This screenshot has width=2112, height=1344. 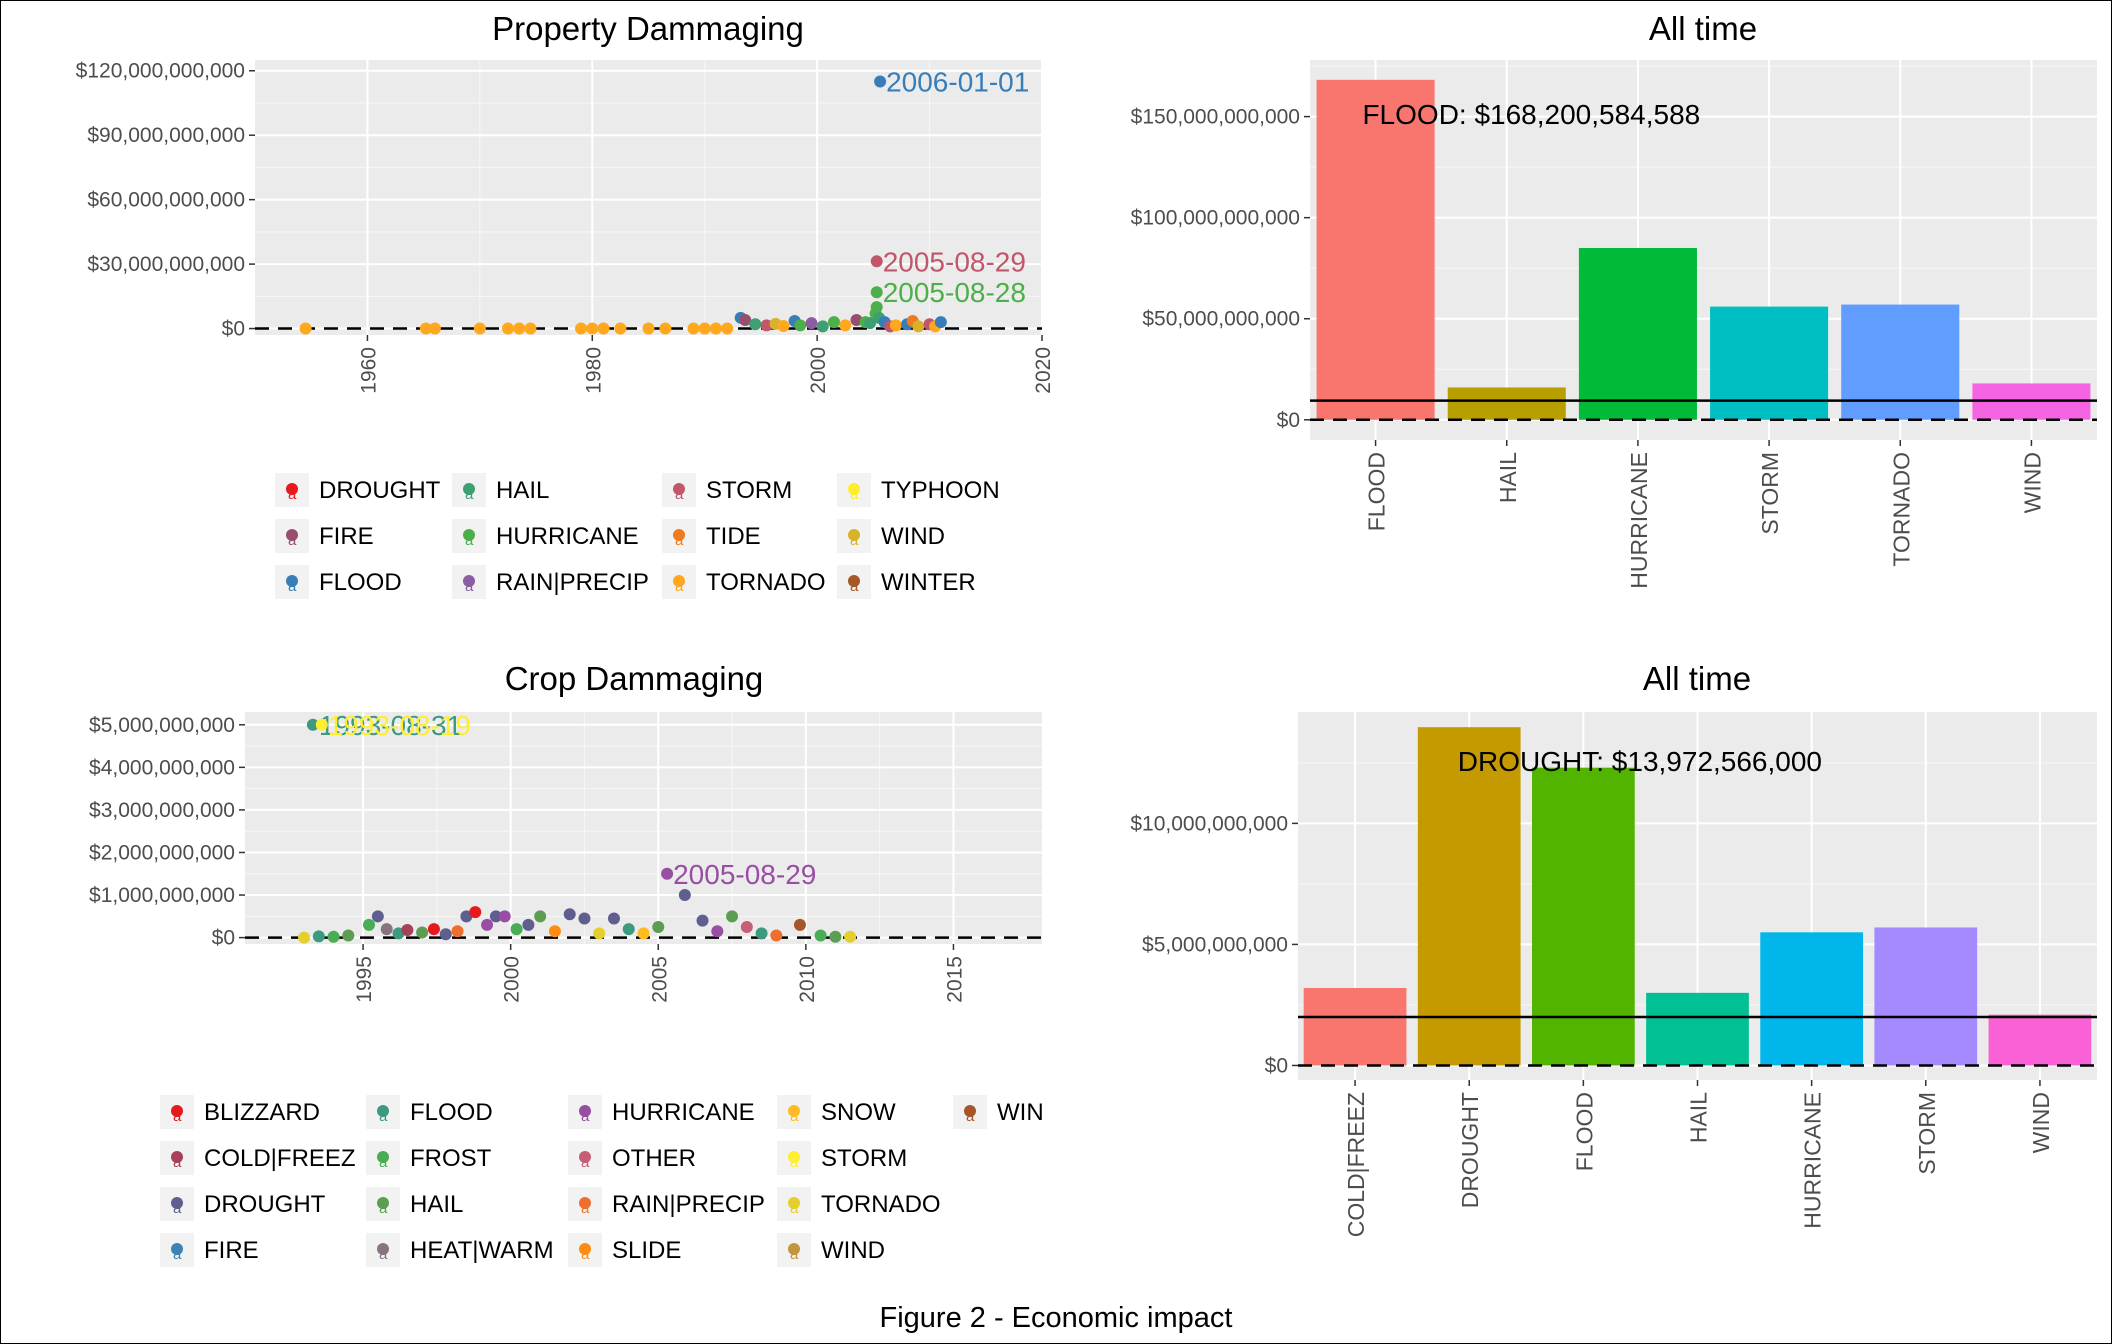 What do you see at coordinates (368, 370) in the screenshot?
I see `x-tick-label: 1960` at bounding box center [368, 370].